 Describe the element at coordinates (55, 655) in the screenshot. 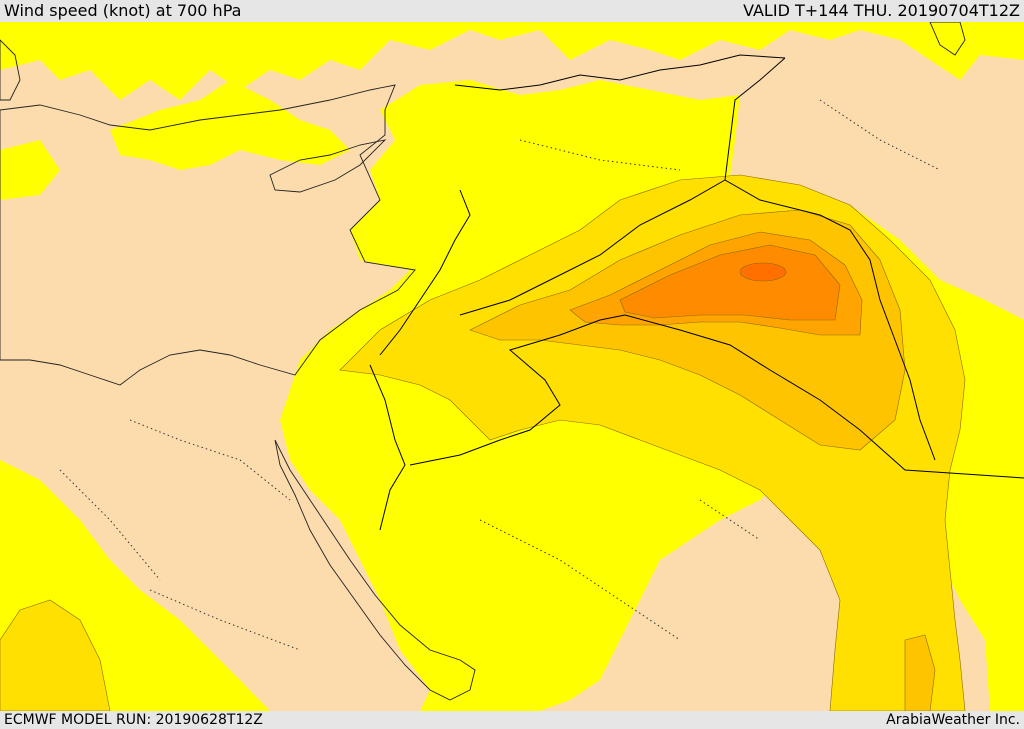

I see `band-3-south` at that location.